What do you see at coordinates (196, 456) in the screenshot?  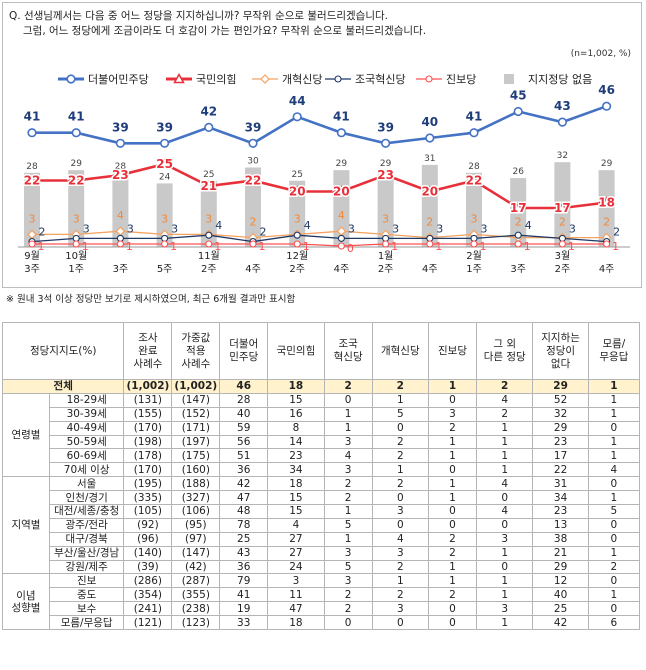 I see `table-cell: (175)` at bounding box center [196, 456].